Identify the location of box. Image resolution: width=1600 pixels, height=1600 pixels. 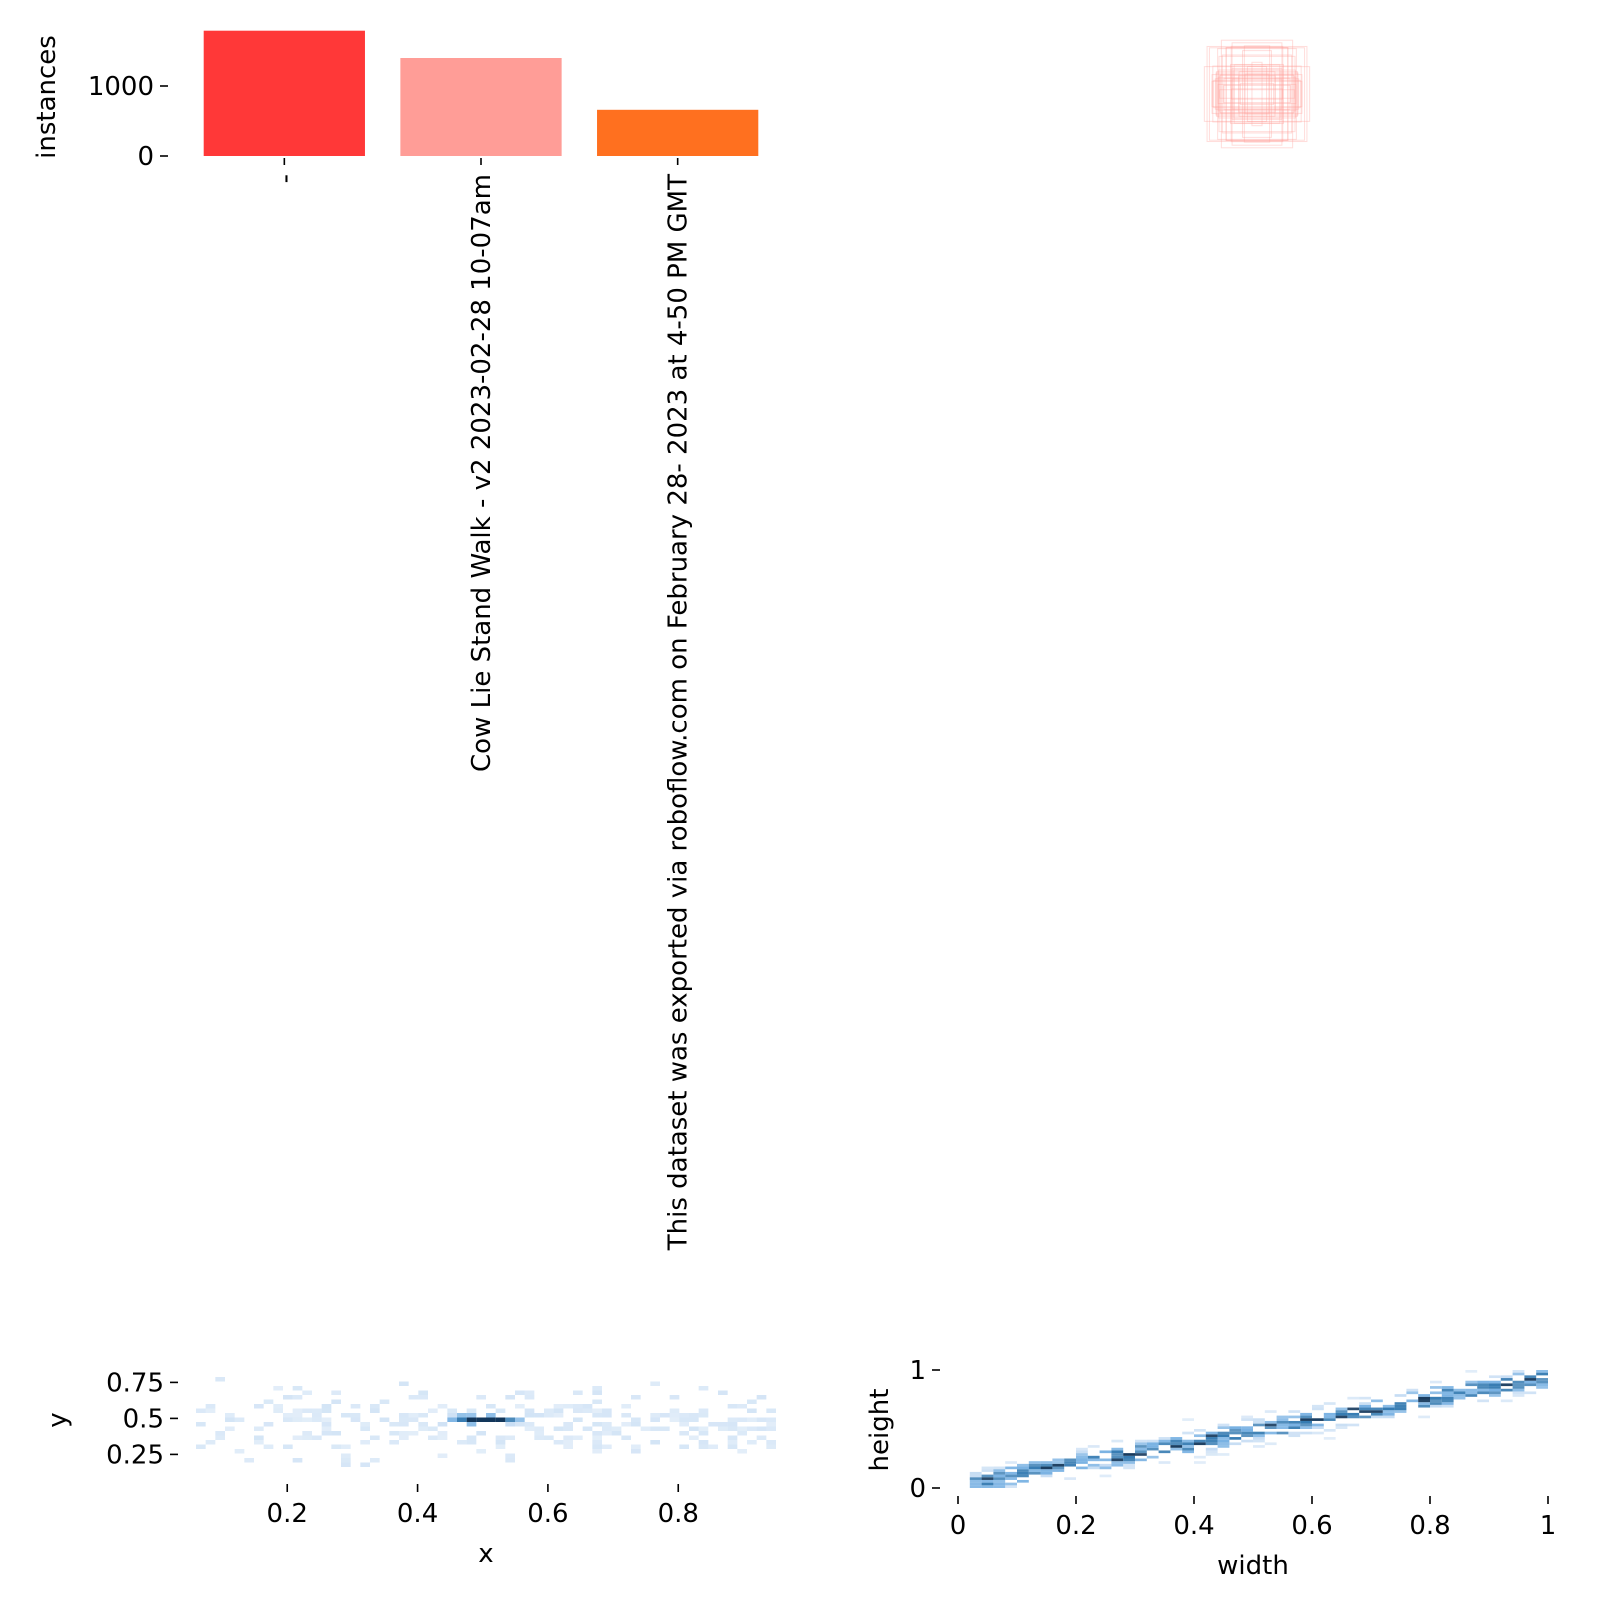
(1257, 94).